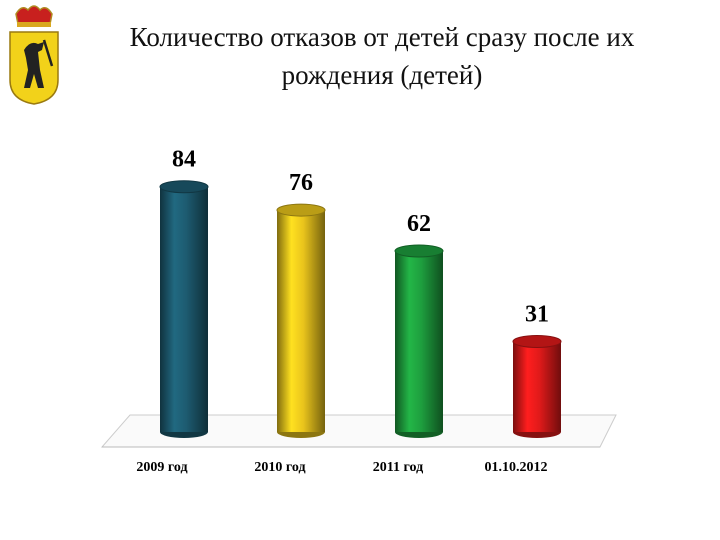 Image resolution: width=720 pixels, height=540 pixels. What do you see at coordinates (279, 467) in the screenshot?
I see `x-tick-label: 2010 год` at bounding box center [279, 467].